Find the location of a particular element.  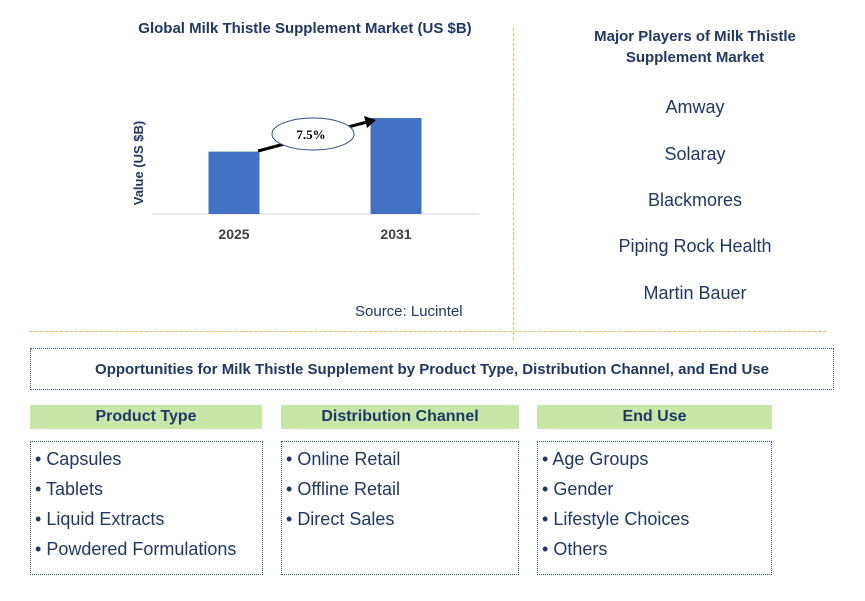

list-item: • Age Groups is located at coordinates (595, 459).